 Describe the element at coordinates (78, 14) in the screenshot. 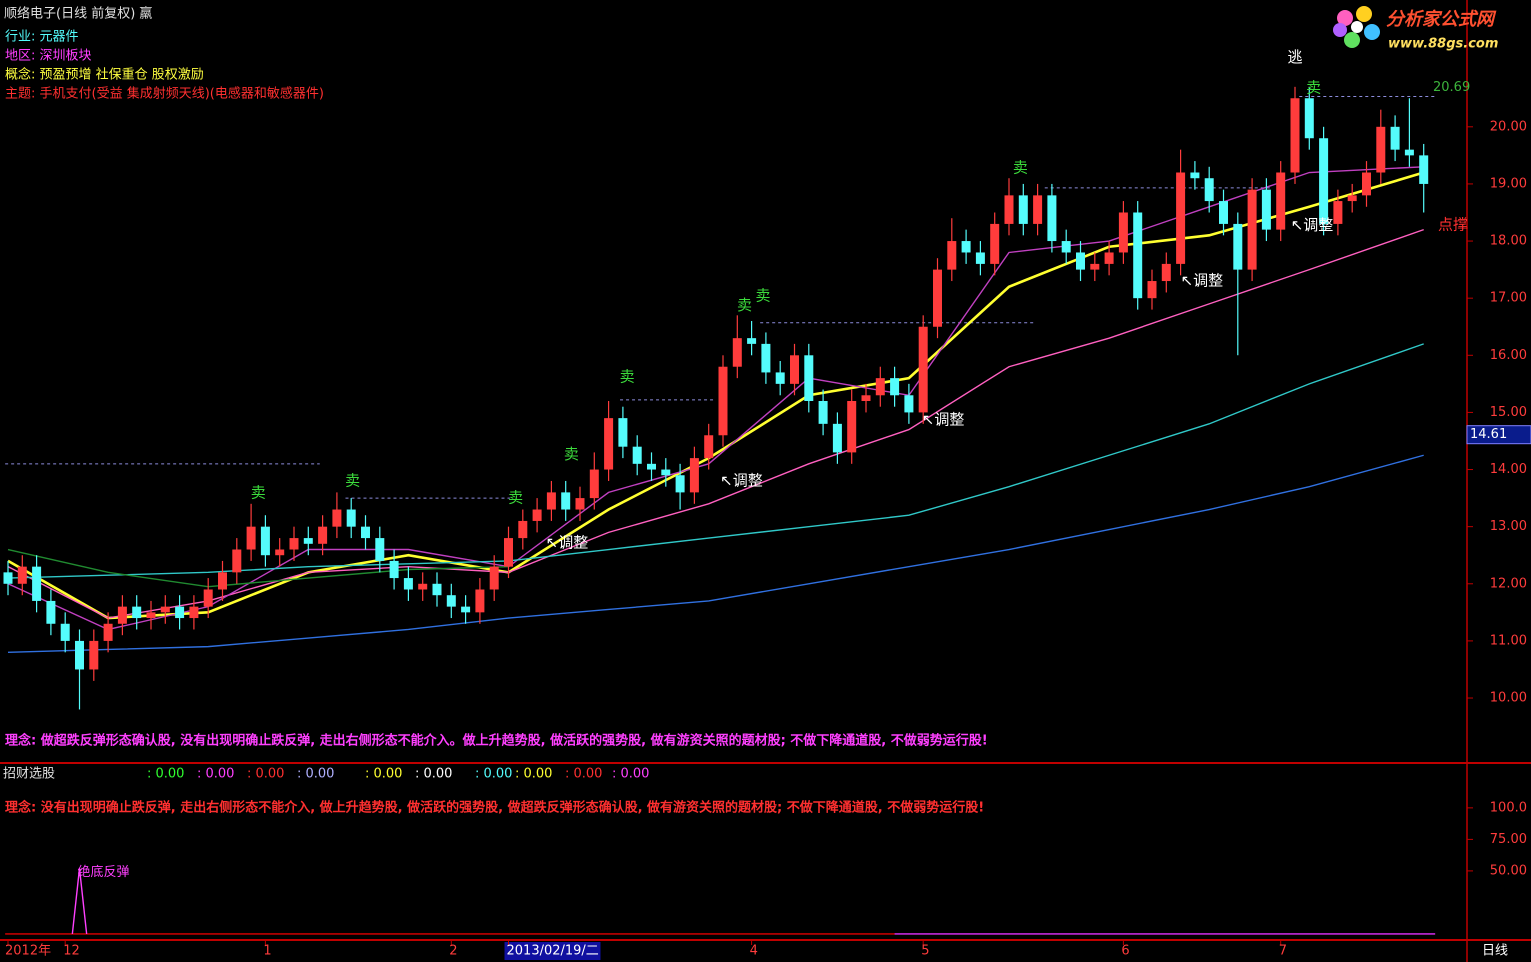

I see `chart-title: 顺络电子(日线 前复权) 羸` at that location.